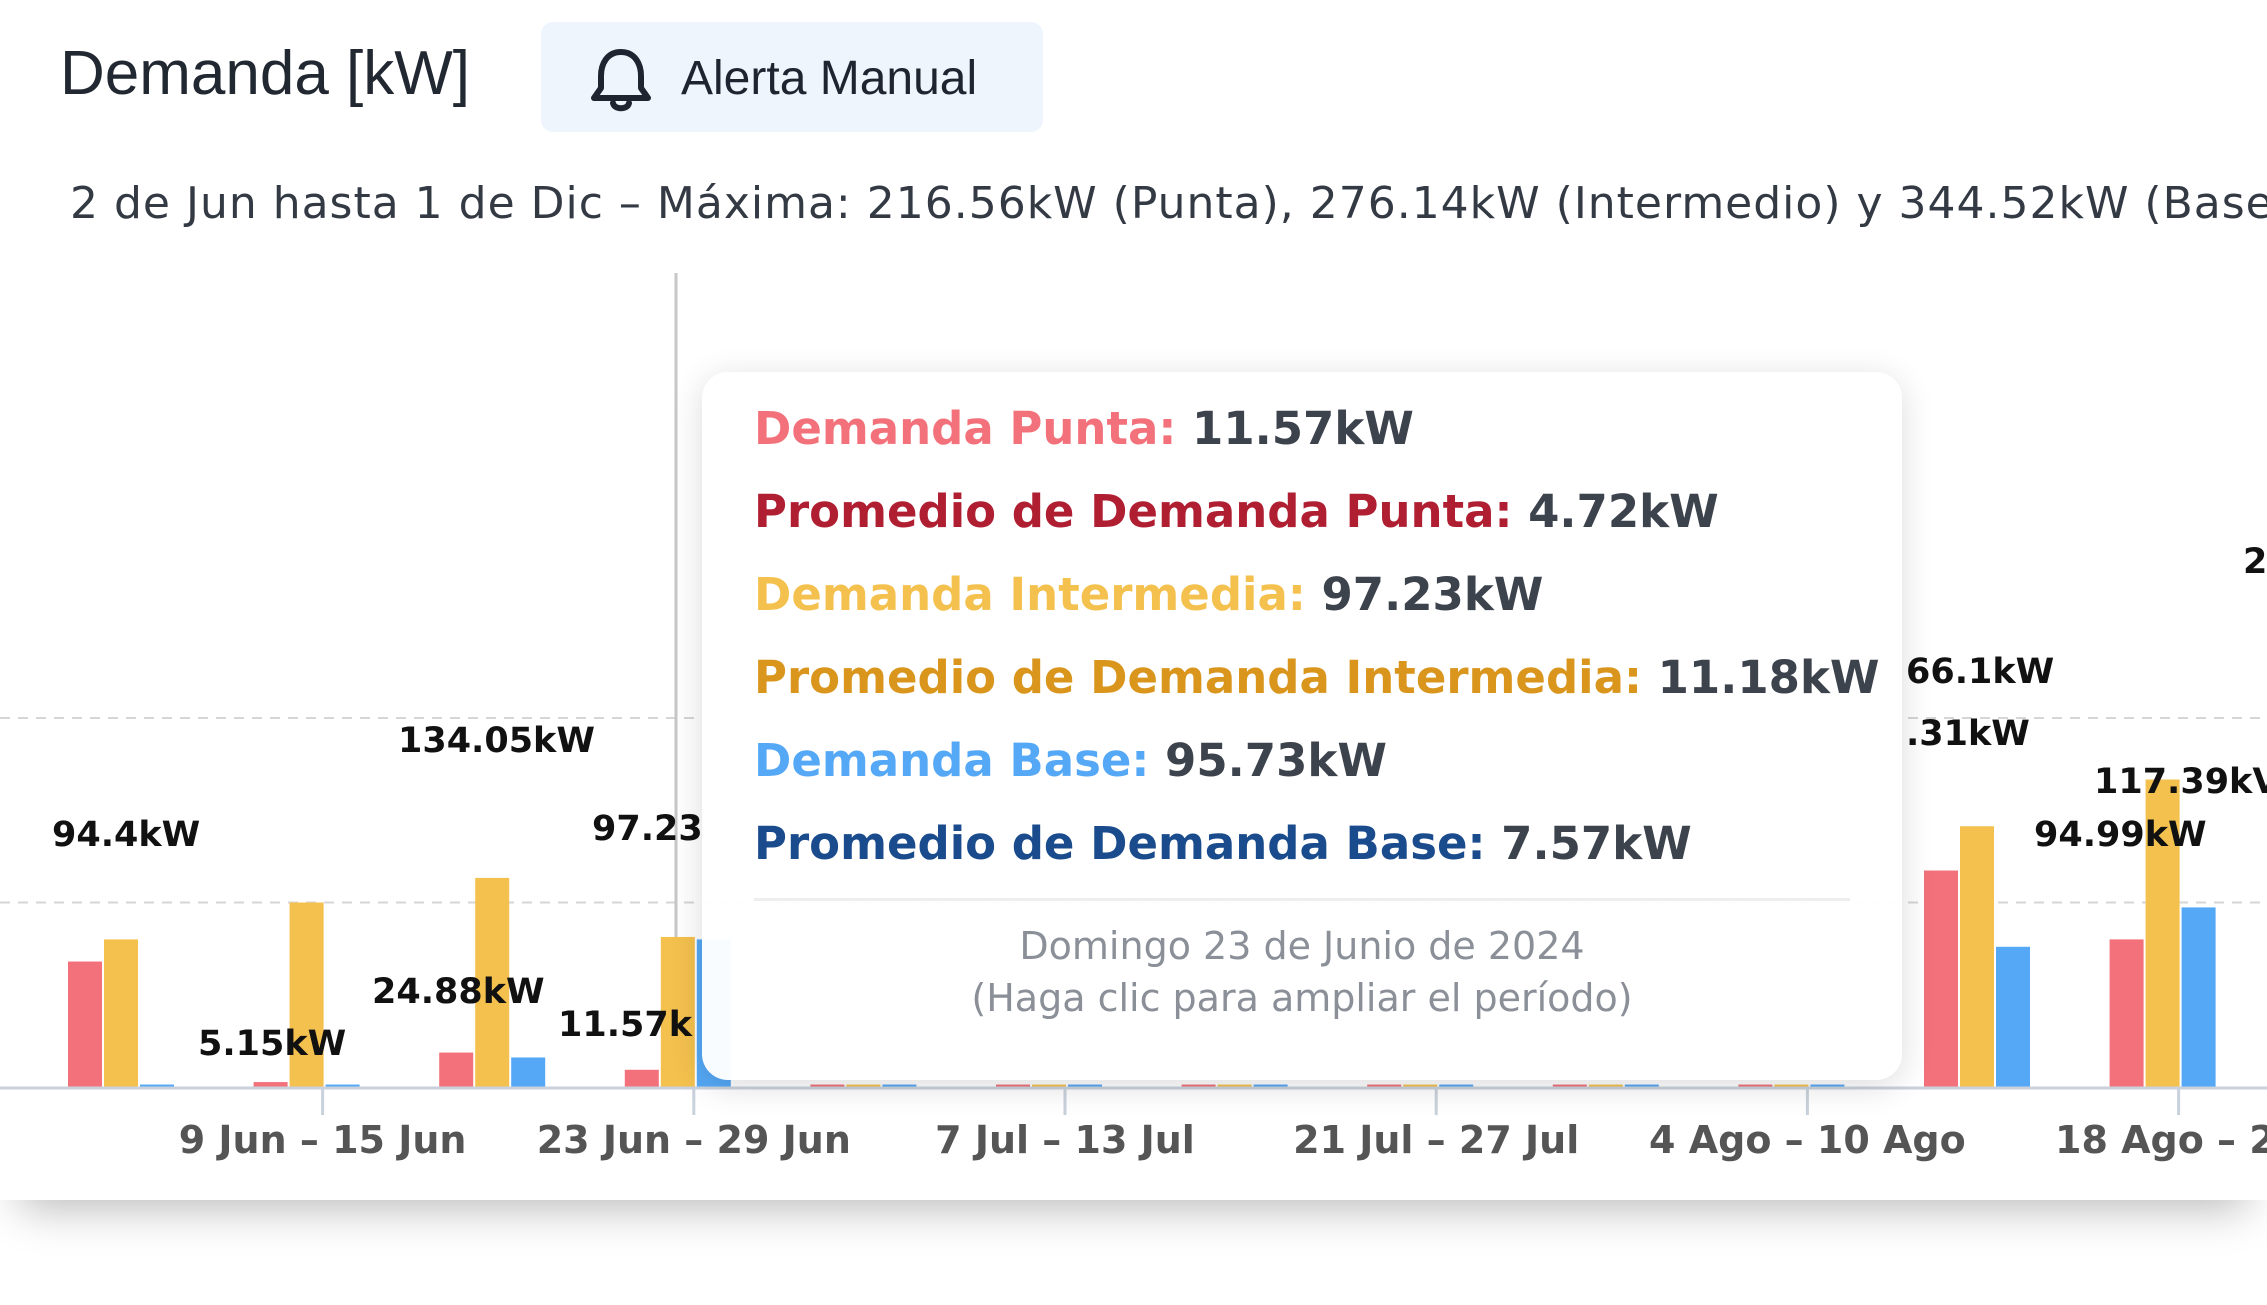  I want to click on bar-data-label: 5.15kW, so click(272, 1044).